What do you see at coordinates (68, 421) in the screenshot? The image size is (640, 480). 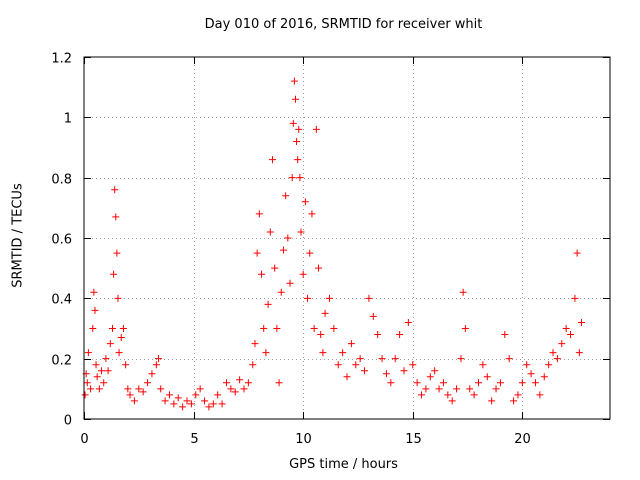 I see `y-tick-label: 0` at bounding box center [68, 421].